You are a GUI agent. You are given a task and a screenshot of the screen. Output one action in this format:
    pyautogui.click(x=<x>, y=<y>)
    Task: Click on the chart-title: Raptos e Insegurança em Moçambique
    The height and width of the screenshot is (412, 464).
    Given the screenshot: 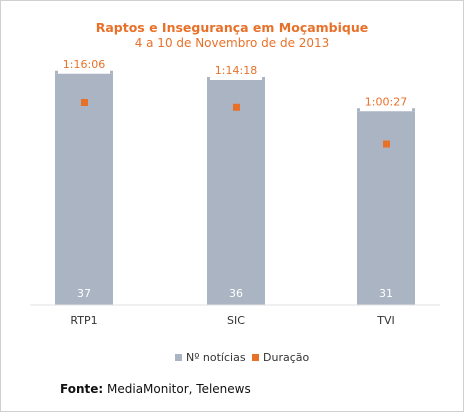 What is the action you would take?
    pyautogui.click(x=232, y=27)
    